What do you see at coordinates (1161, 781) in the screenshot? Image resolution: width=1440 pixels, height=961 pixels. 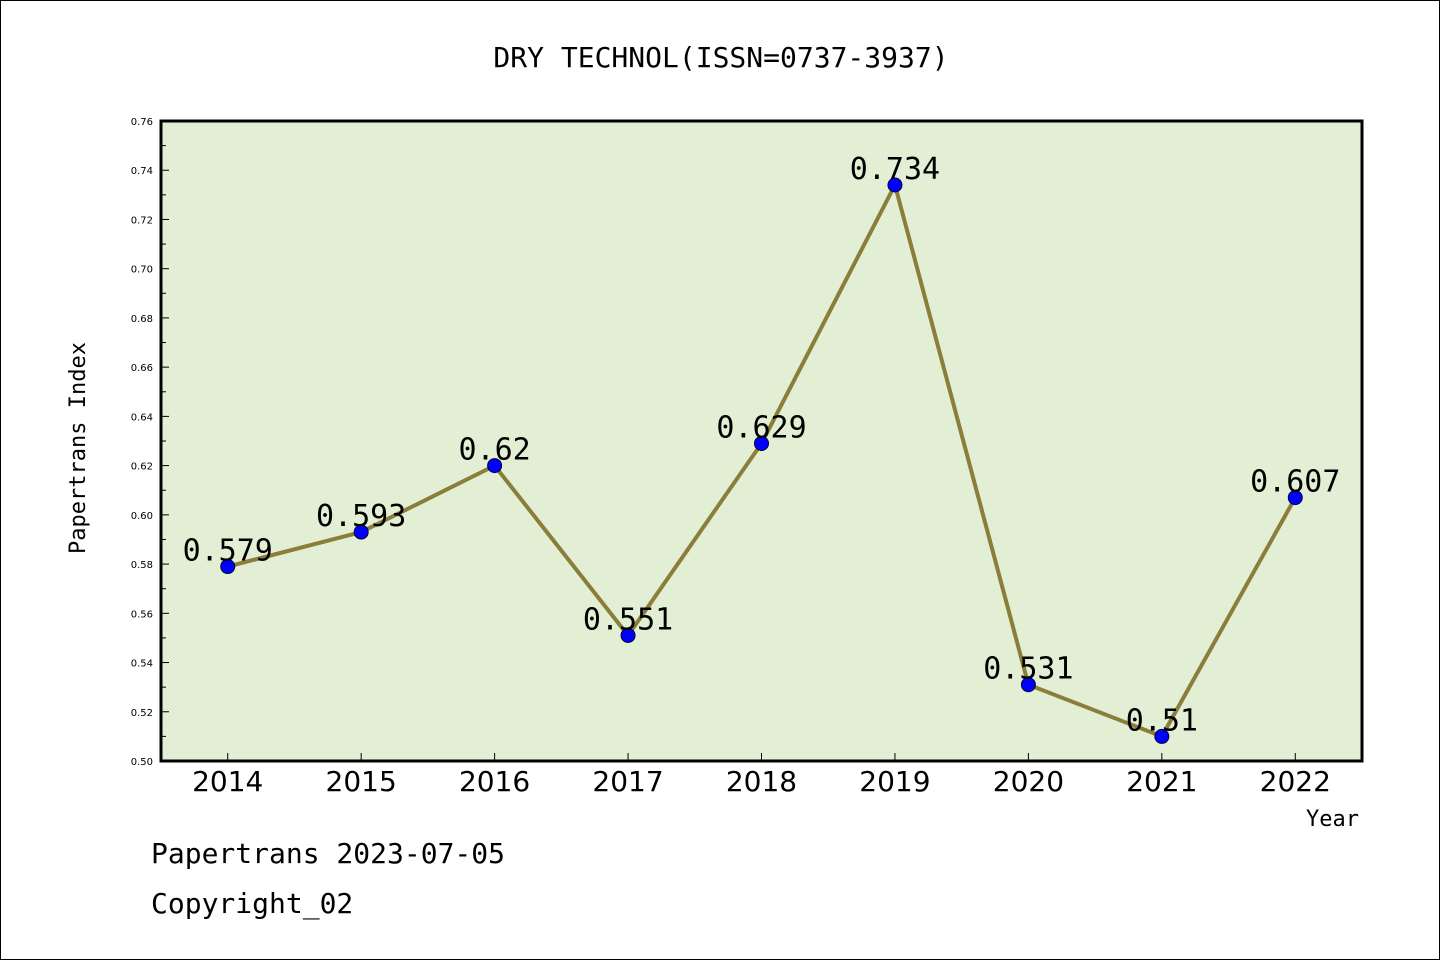 I see `x-tick-label: 2021` at bounding box center [1161, 781].